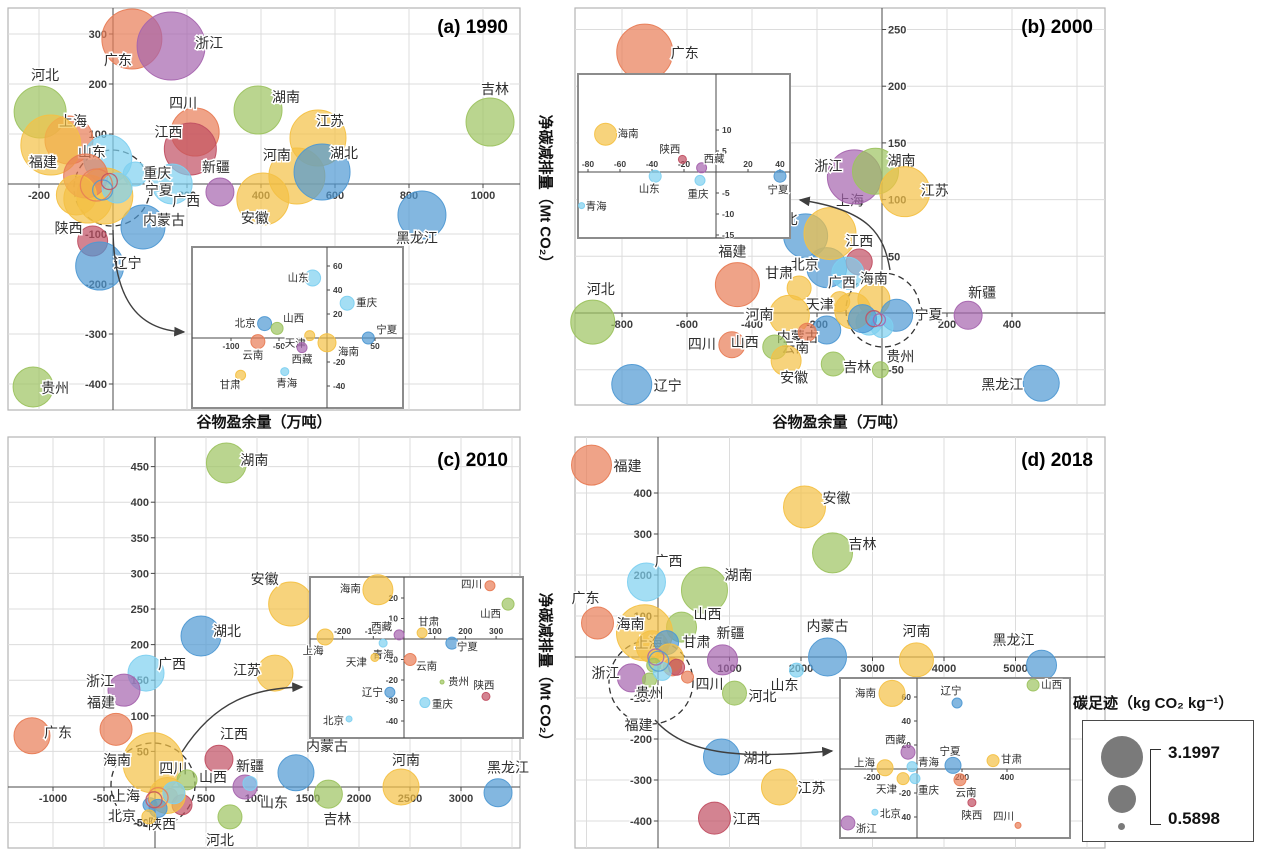  Describe the element at coordinates (1051, 685) in the screenshot. I see `data-label: 山西` at that location.